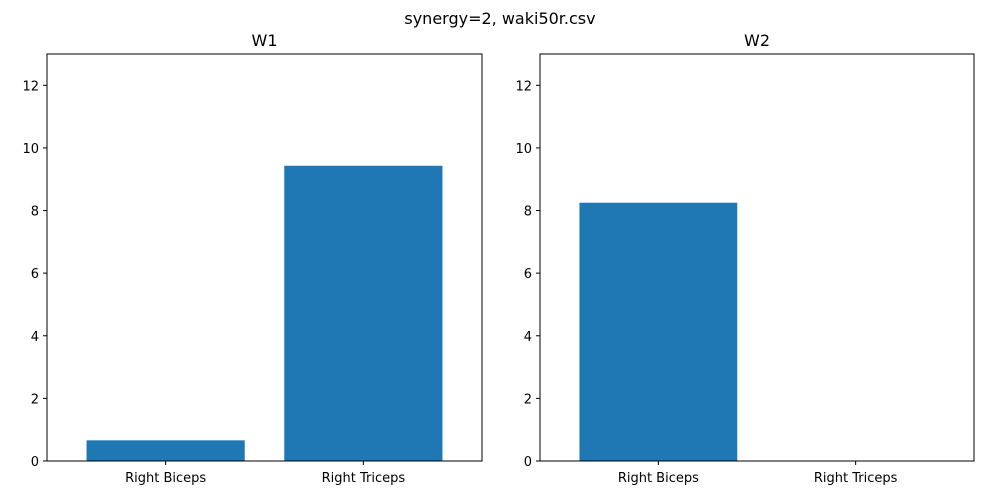  Describe the element at coordinates (265, 40) in the screenshot. I see `panel-title: W1` at that location.